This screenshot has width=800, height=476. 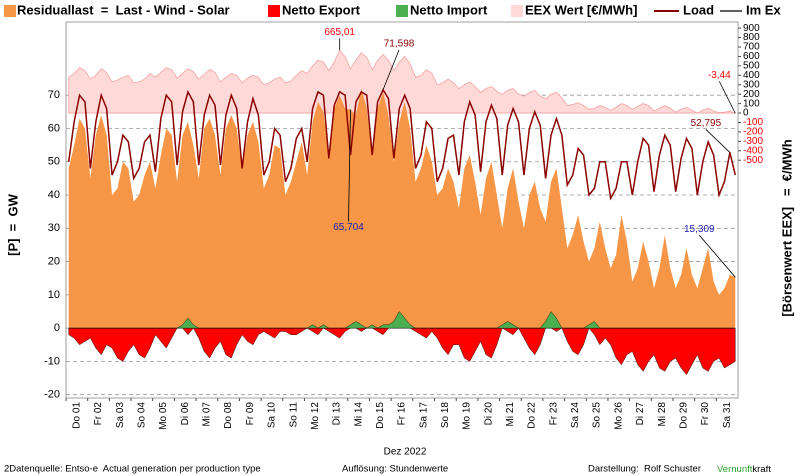 I want to click on brand-a: Vernunft, so click(x=735, y=469).